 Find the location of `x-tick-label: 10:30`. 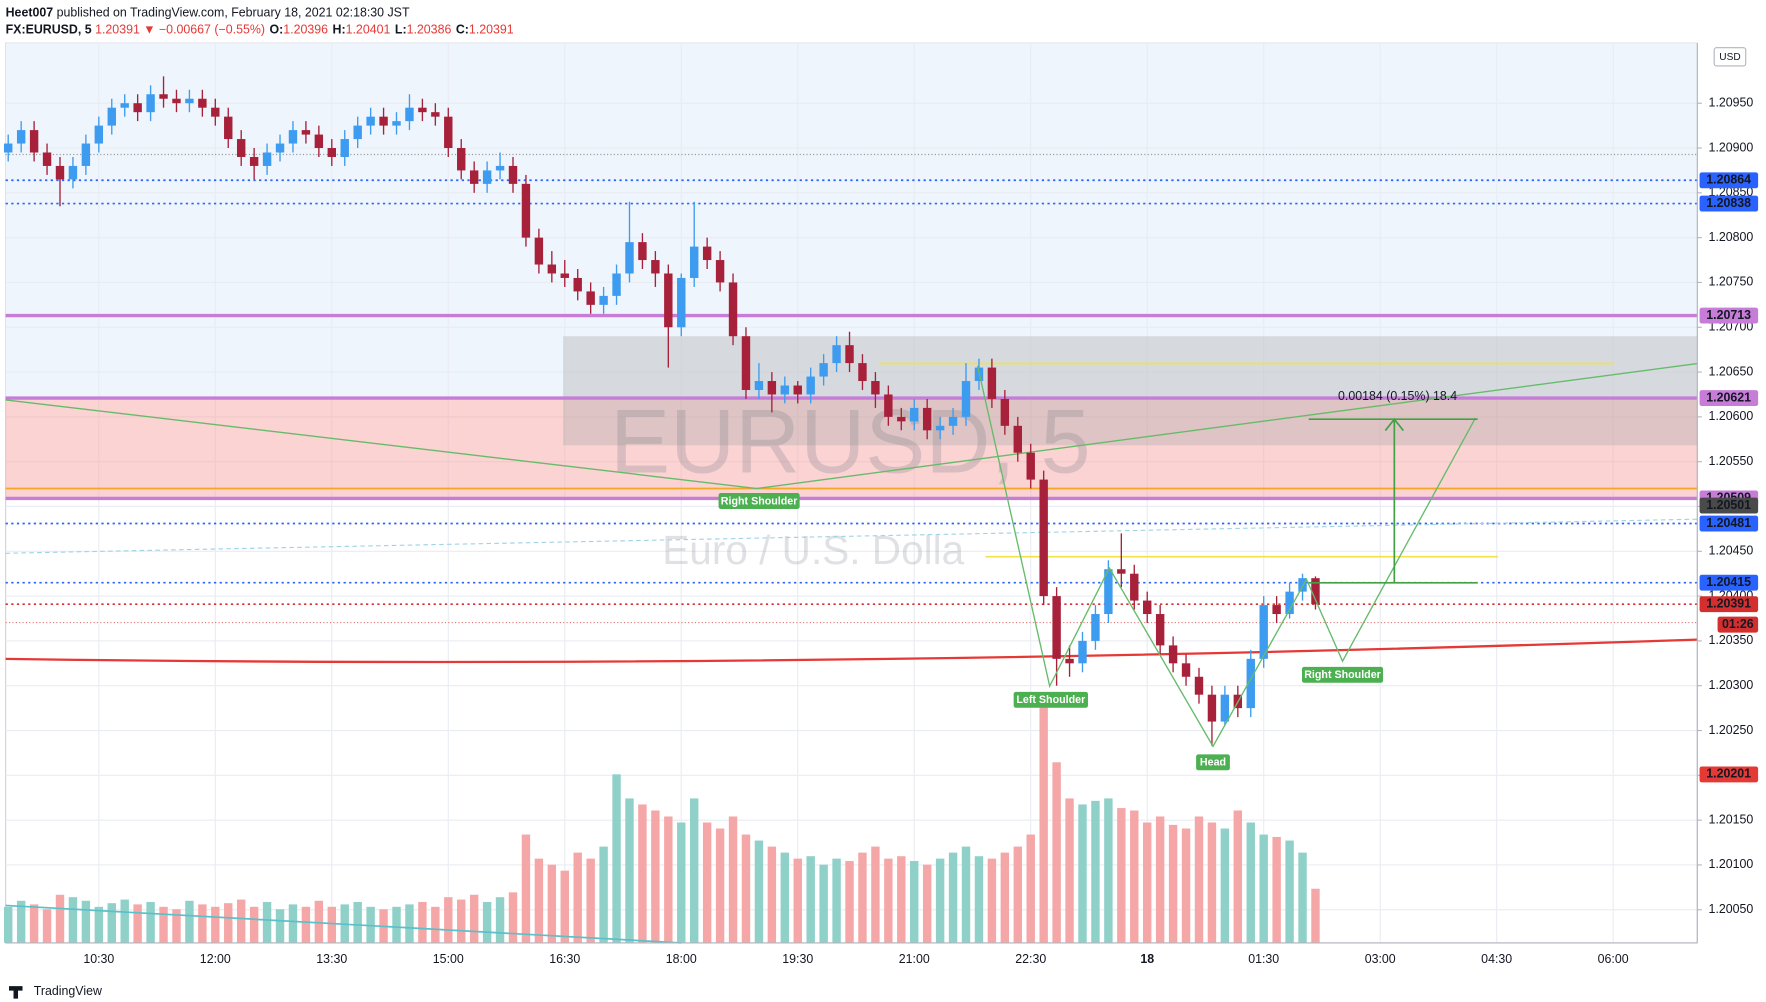

x-tick-label: 10:30 is located at coordinates (98, 959).